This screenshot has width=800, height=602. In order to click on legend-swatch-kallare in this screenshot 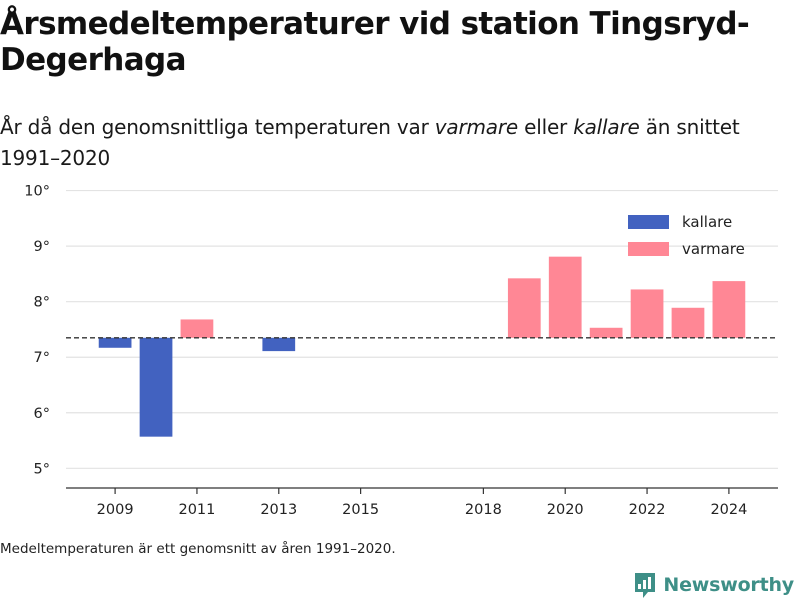, I will do `click(648, 222)`.